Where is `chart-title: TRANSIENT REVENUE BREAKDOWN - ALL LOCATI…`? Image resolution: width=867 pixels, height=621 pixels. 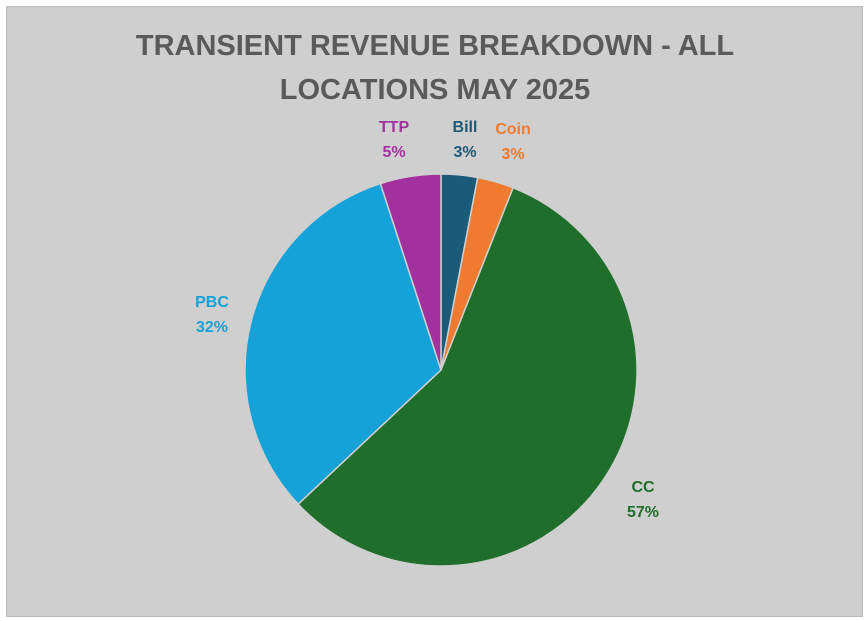
chart-title: TRANSIENT REVENUE BREAKDOWN - ALL LOCATI… is located at coordinates (435, 68).